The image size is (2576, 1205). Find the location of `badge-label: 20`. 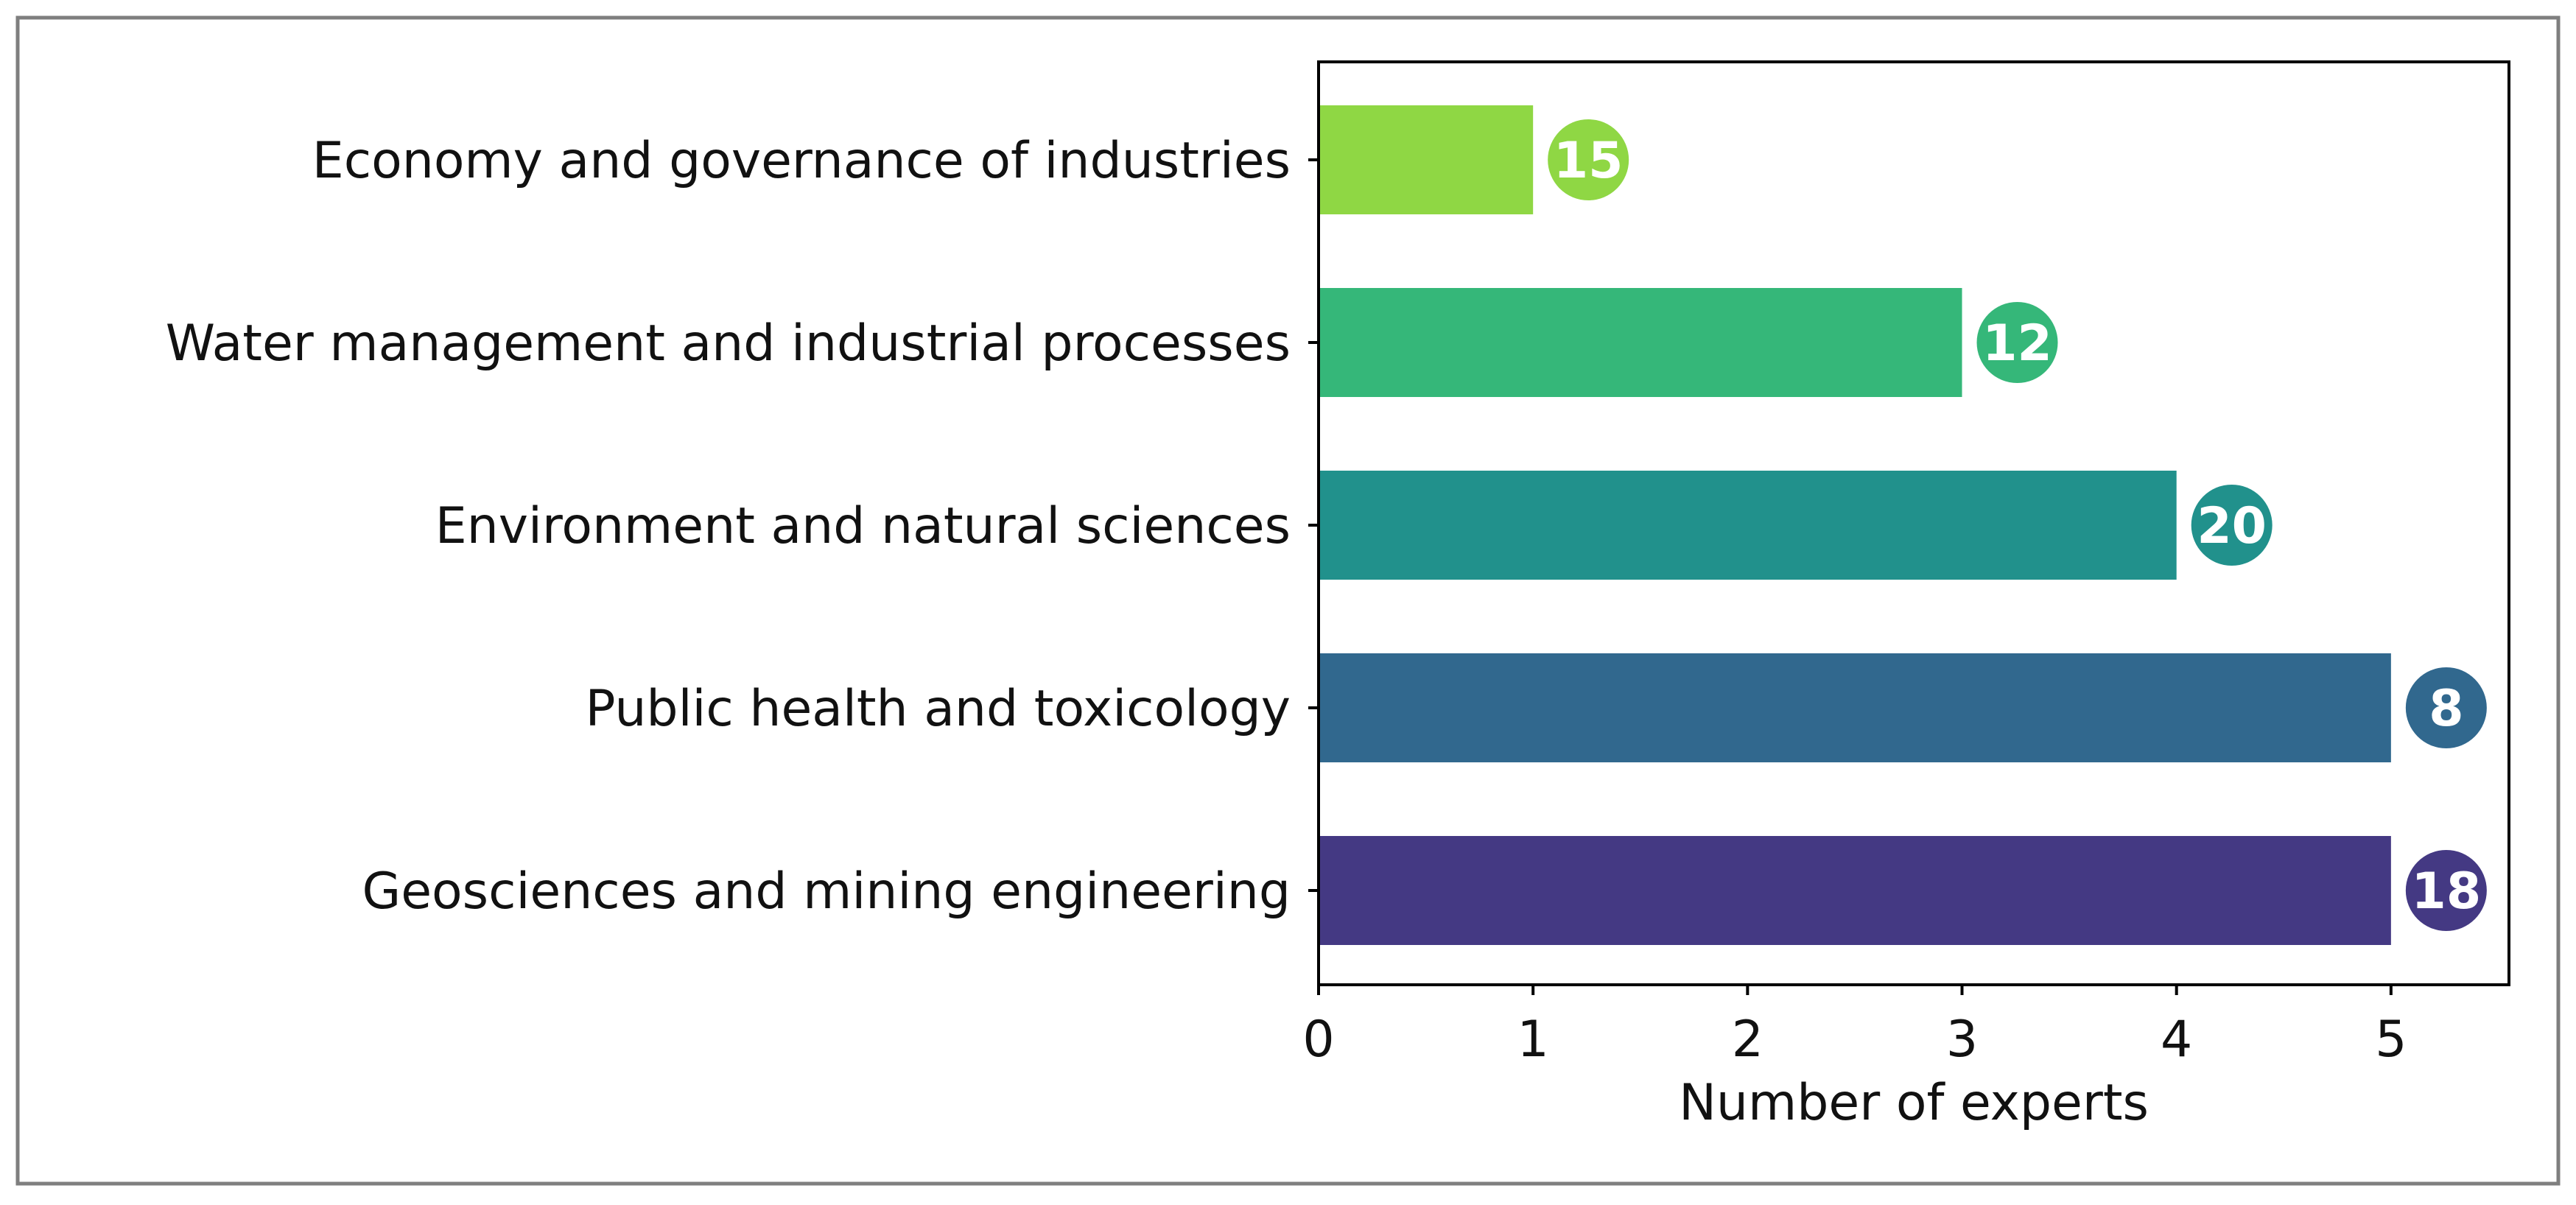

badge-label: 20 is located at coordinates (2232, 526).